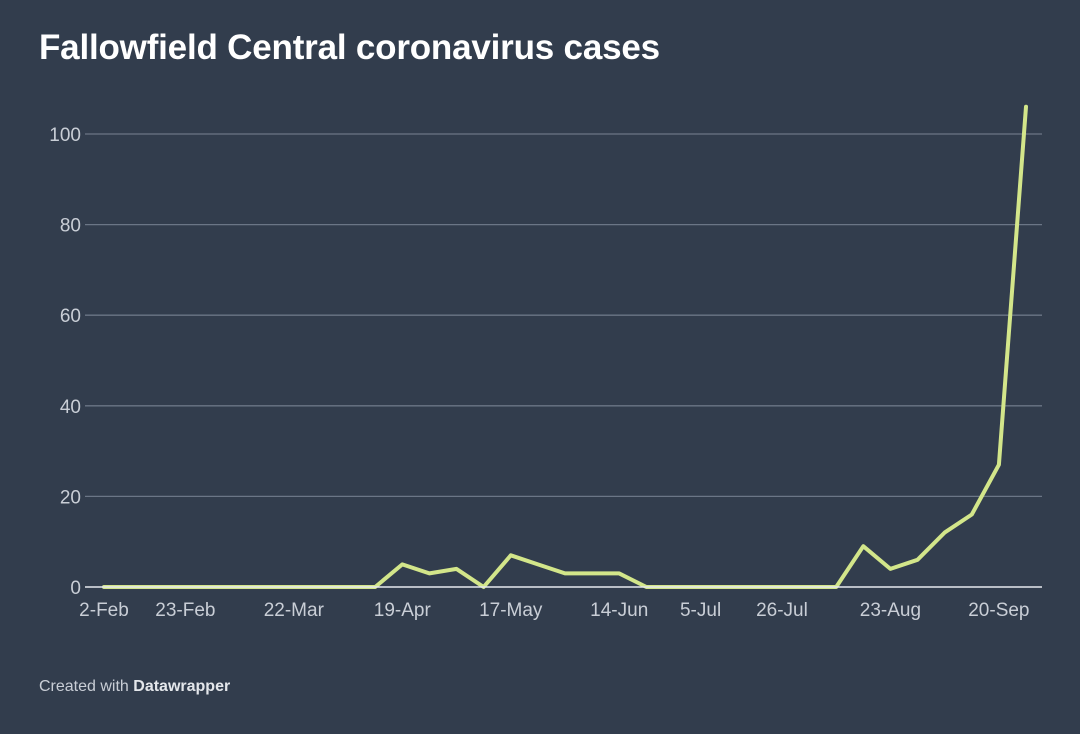 This screenshot has height=734, width=1080. What do you see at coordinates (890, 610) in the screenshot?
I see `x-tick-label: 23-Aug` at bounding box center [890, 610].